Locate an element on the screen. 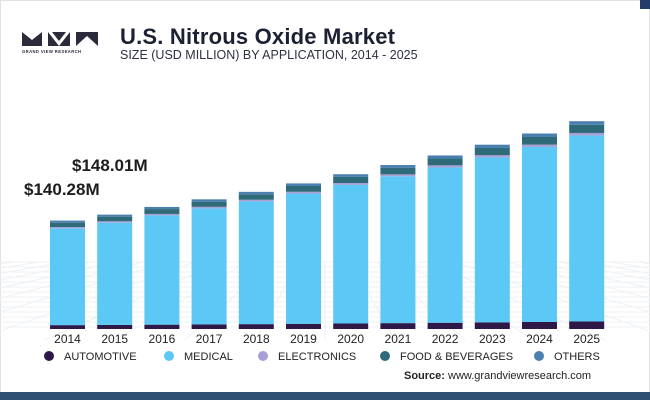 Image resolution: width=650 pixels, height=400 pixels. bar-segment-others-2021 is located at coordinates (398, 166).